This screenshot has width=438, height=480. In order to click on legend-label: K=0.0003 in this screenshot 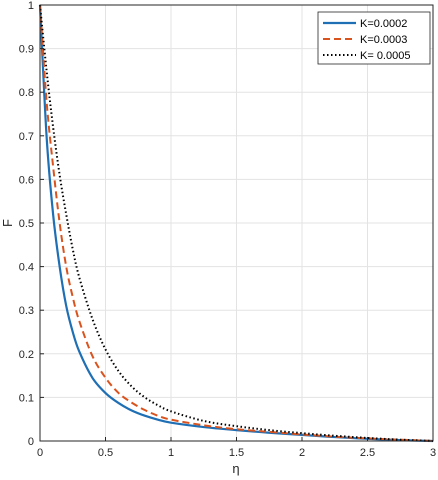, I will do `click(383, 40)`.